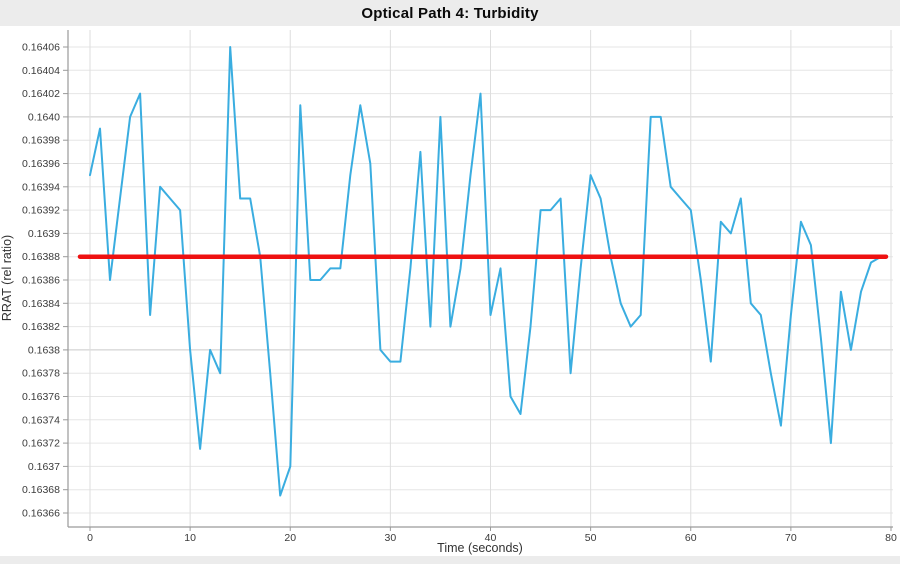 The height and width of the screenshot is (564, 900). I want to click on chart-title: Optical Path 4: Turbidity, so click(450, 13).